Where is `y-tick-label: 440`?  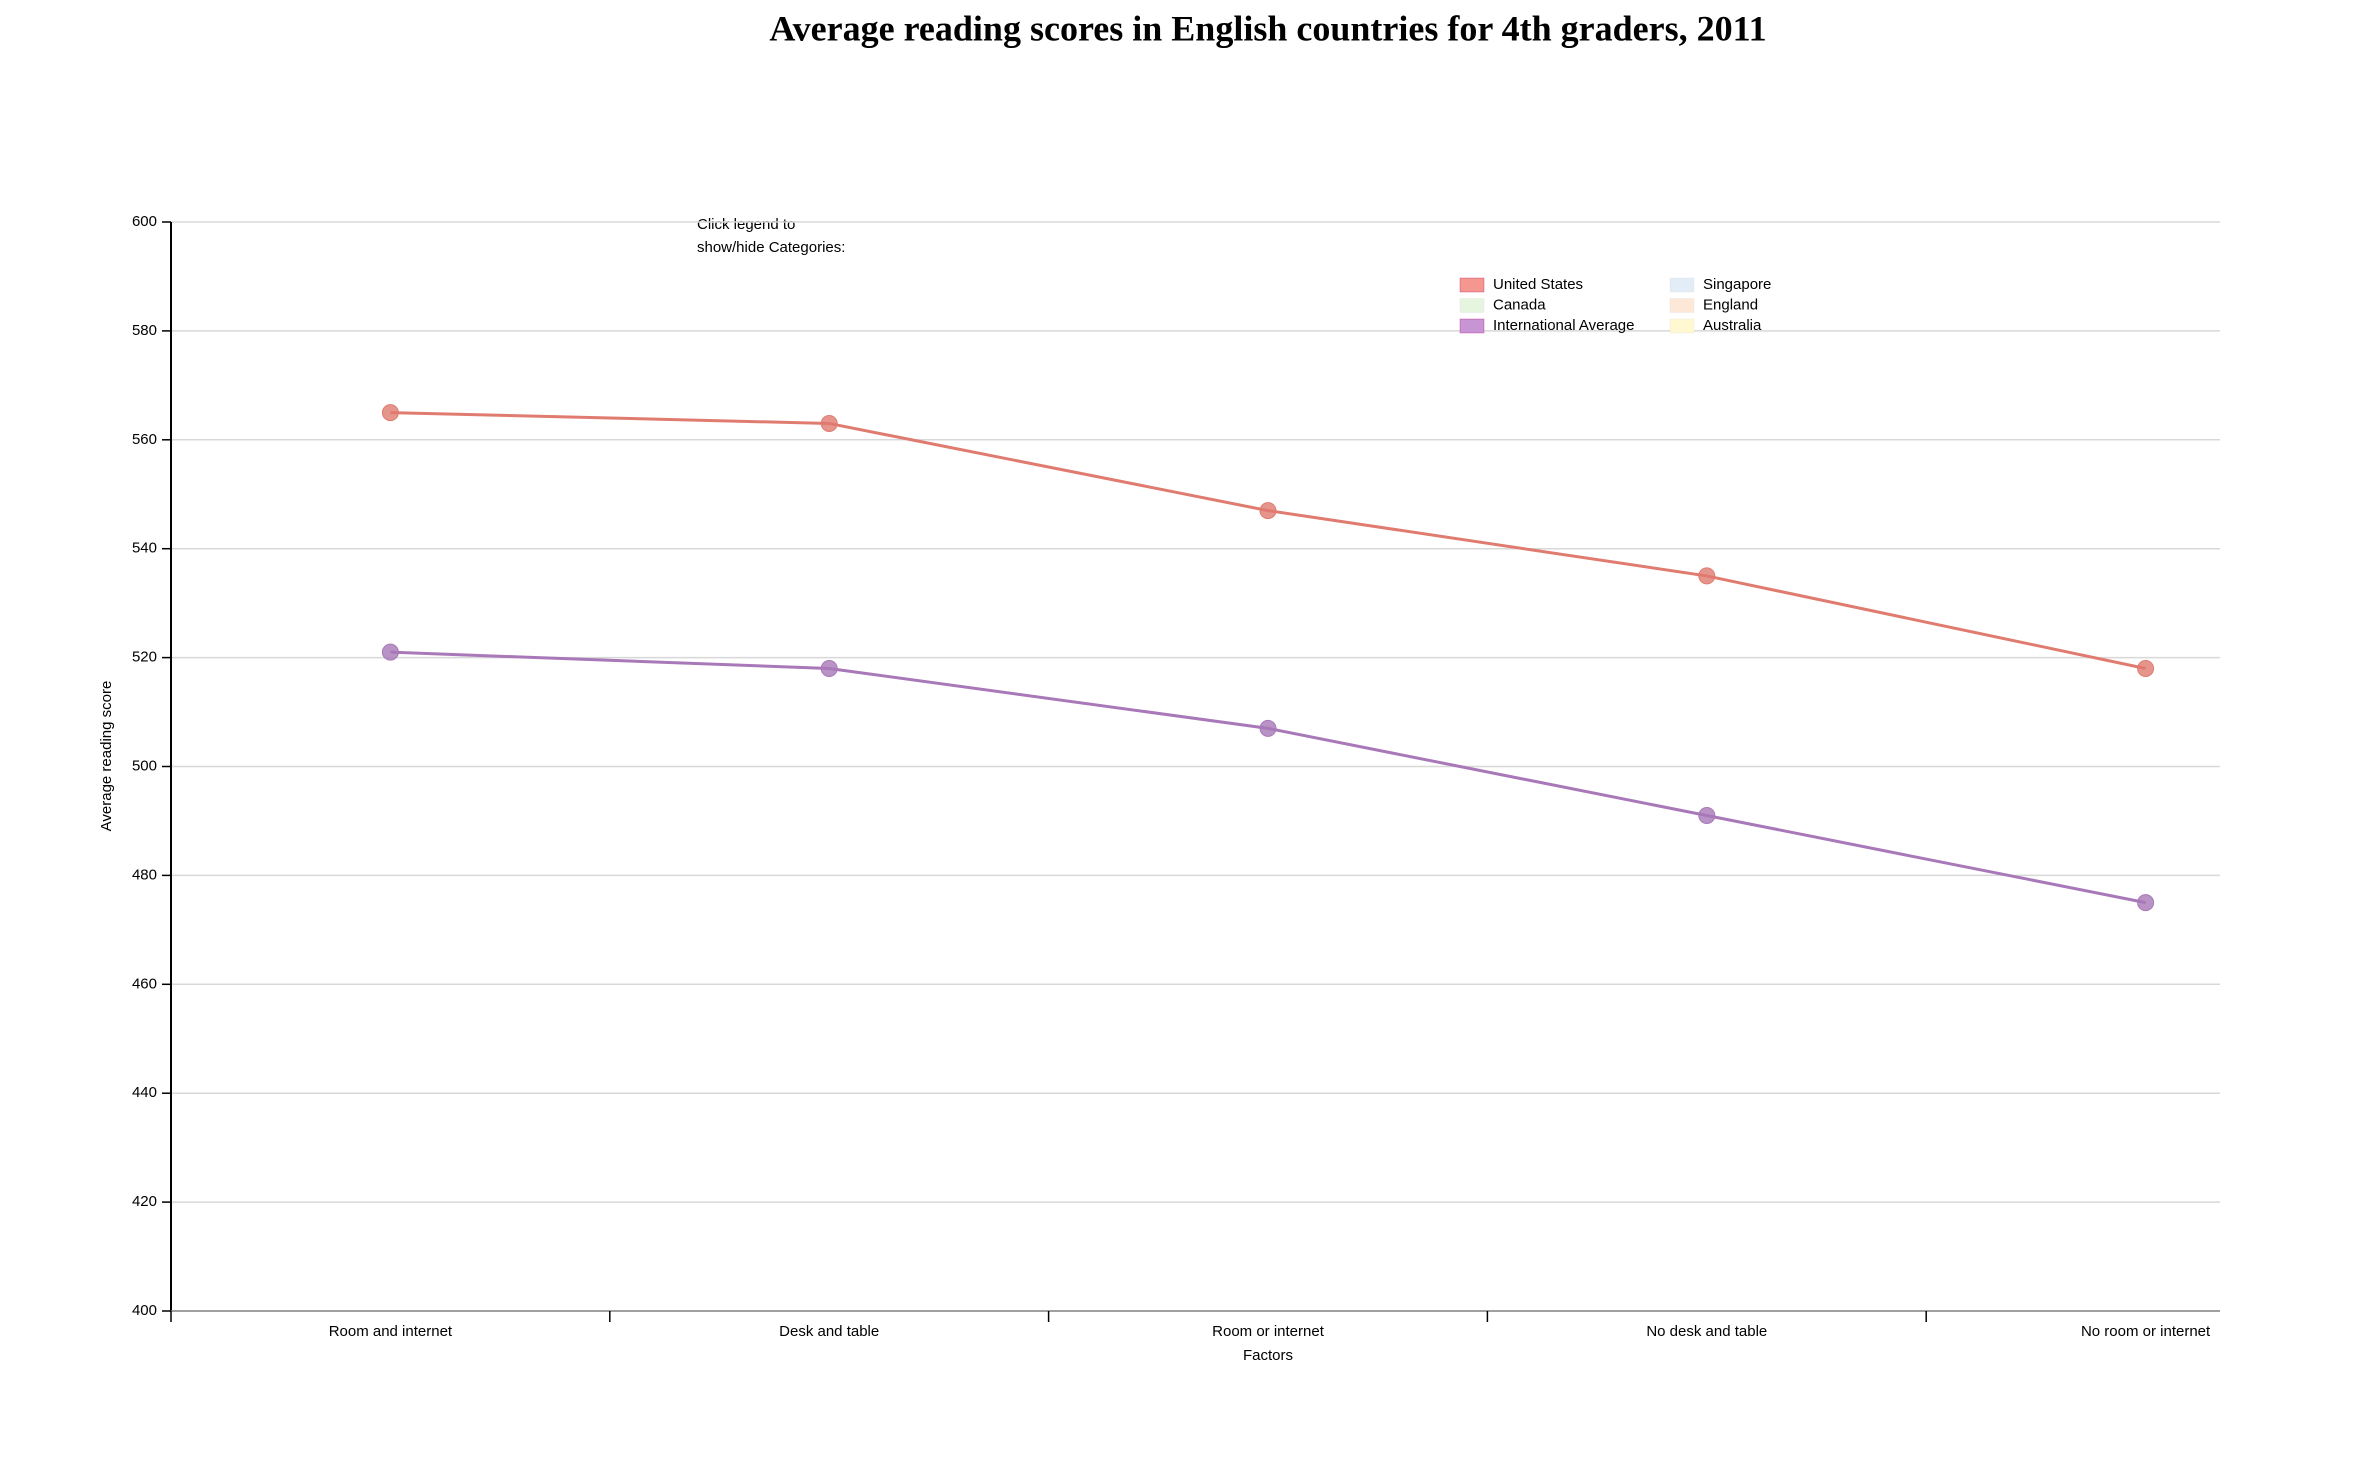 y-tick-label: 440 is located at coordinates (144, 1092).